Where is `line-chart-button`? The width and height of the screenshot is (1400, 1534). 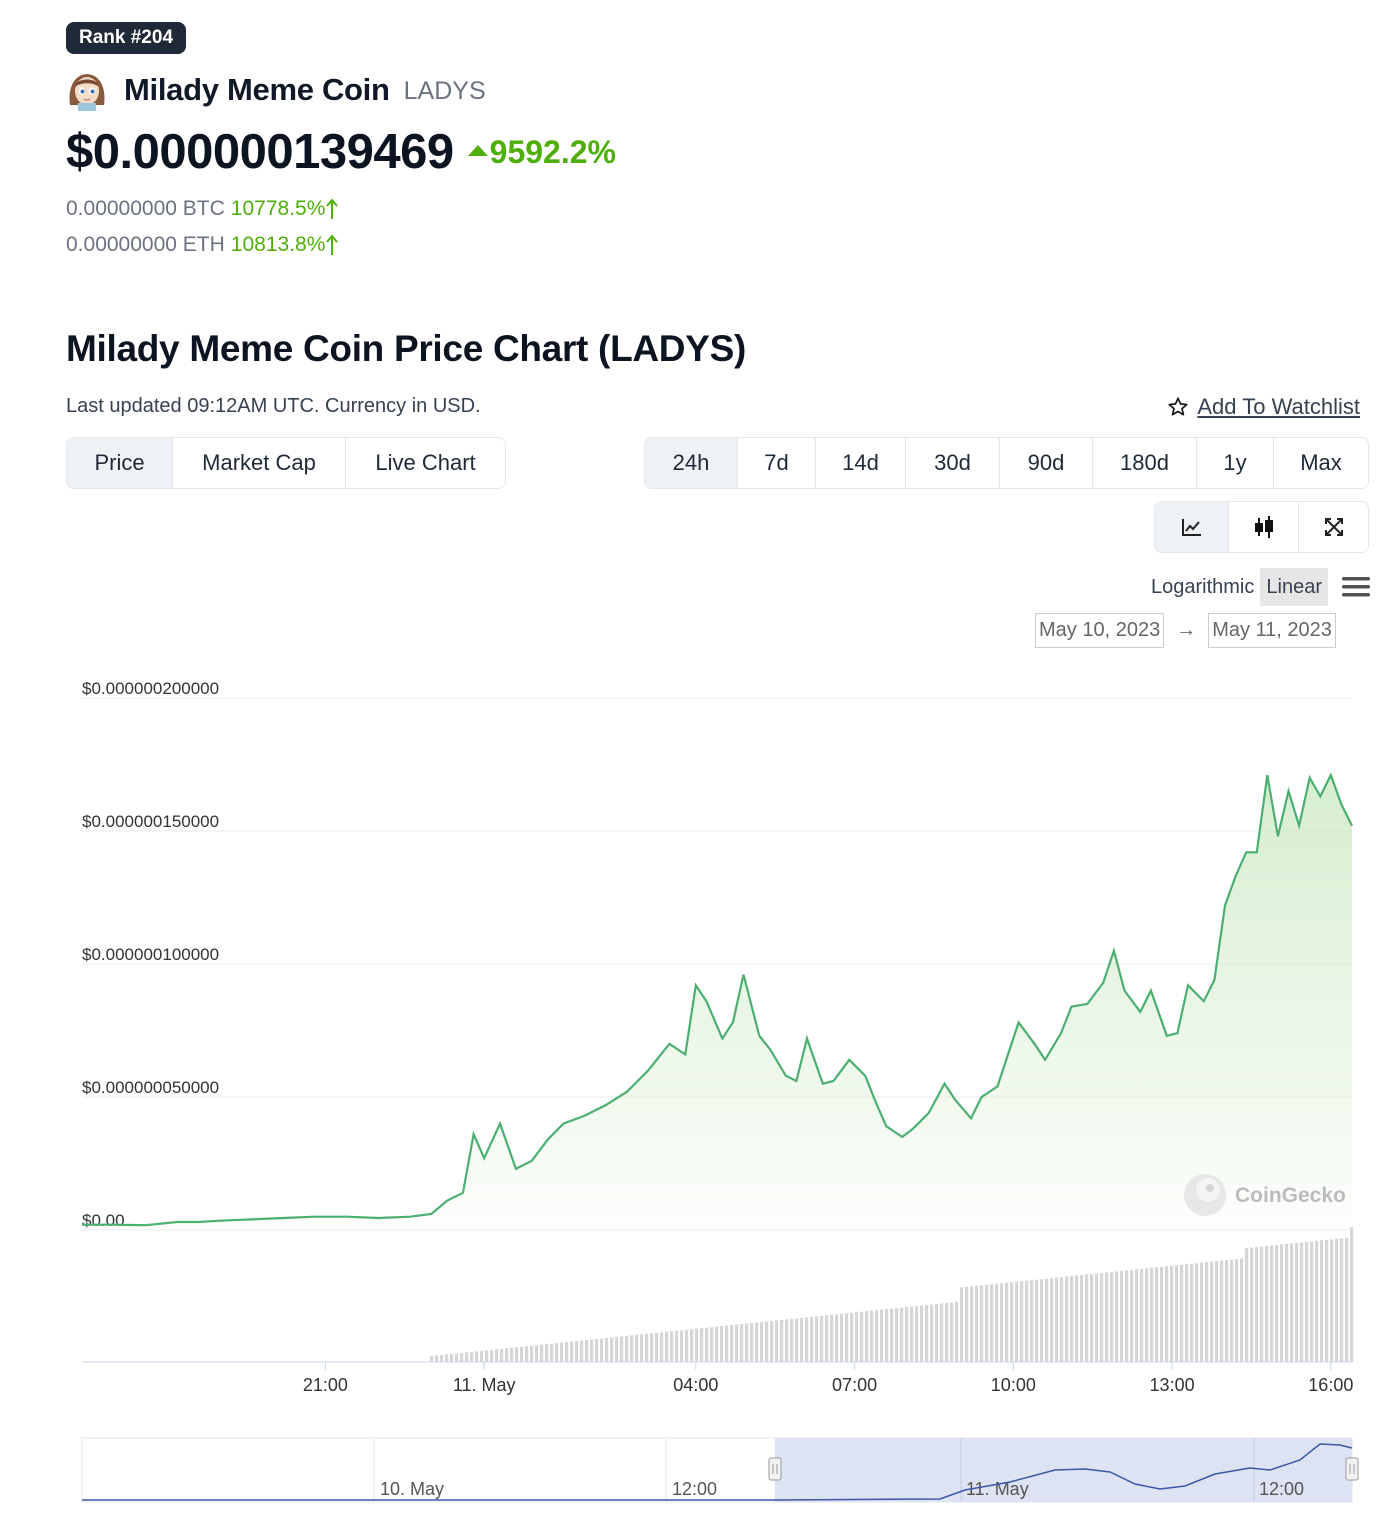
line-chart-button is located at coordinates (1192, 527).